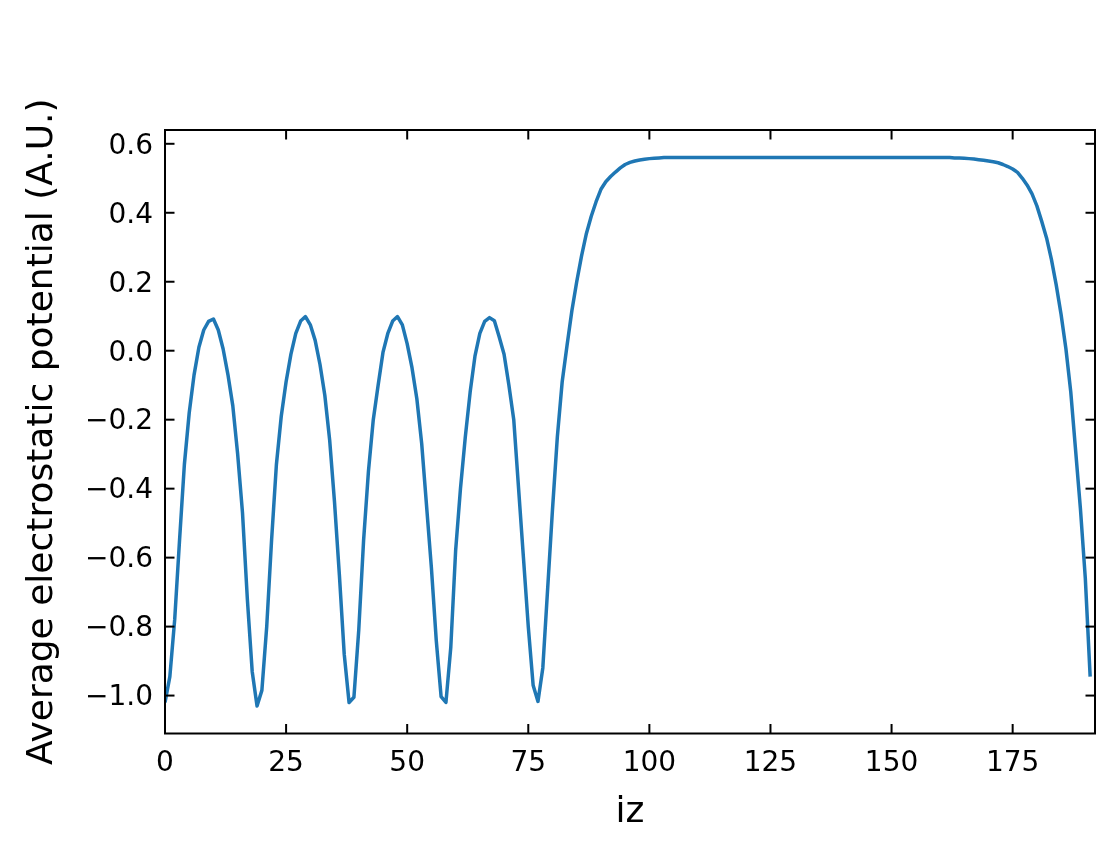 The height and width of the screenshot is (864, 1115). I want to click on y-tick-label: −0.2, so click(119, 420).